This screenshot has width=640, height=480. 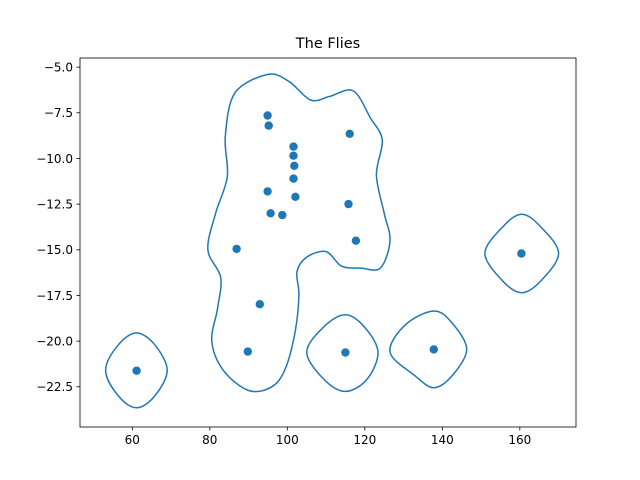 I want to click on y-tick-label: −7.5, so click(x=58, y=113).